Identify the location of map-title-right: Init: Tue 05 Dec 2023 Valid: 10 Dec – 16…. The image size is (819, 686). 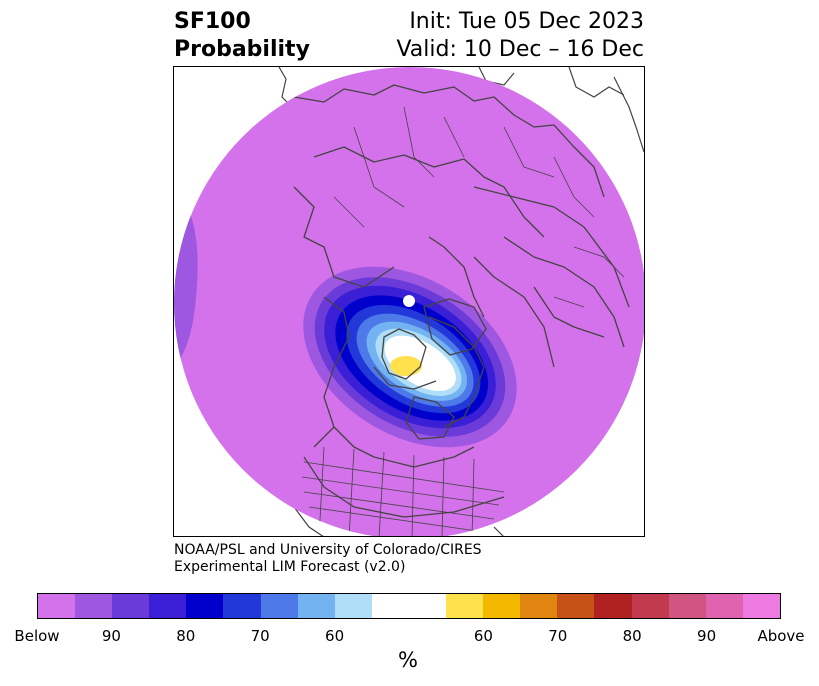
(520, 36).